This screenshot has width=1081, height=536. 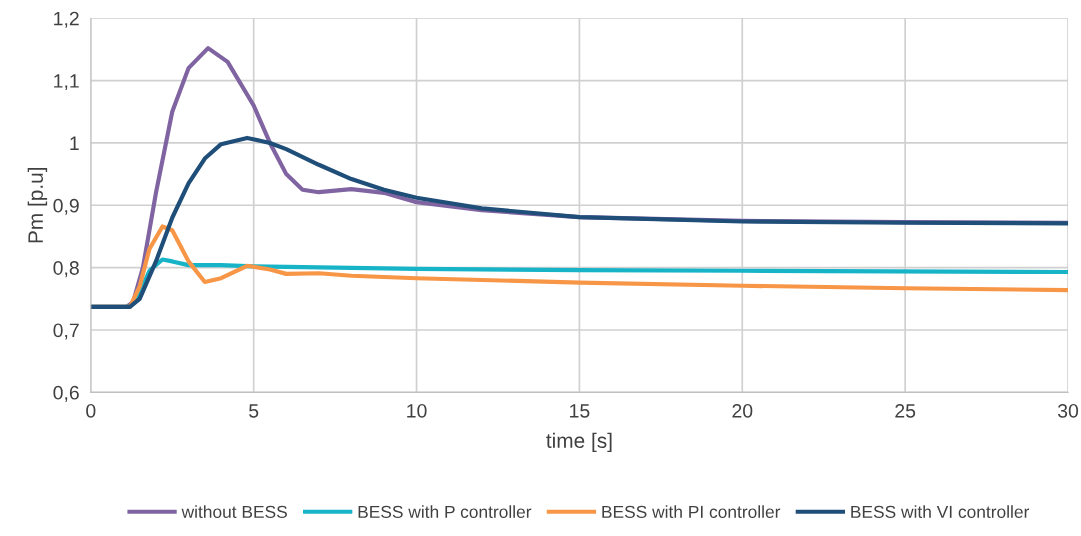 What do you see at coordinates (905, 410) in the screenshot?
I see `x-tick-label: 25` at bounding box center [905, 410].